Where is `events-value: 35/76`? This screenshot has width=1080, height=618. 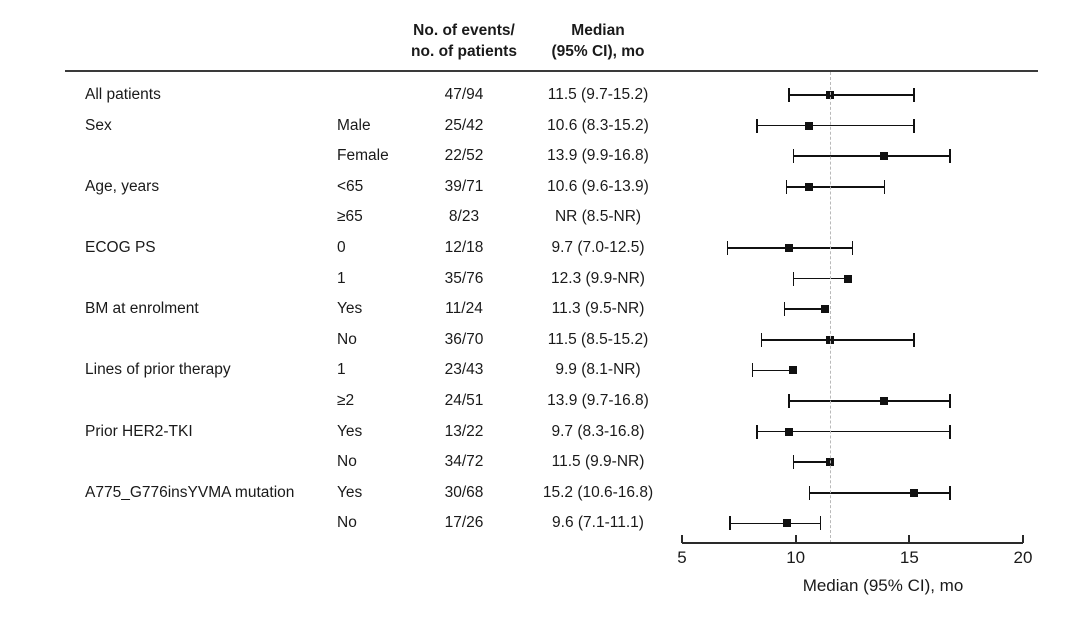
events-value: 35/76 is located at coordinates (464, 278).